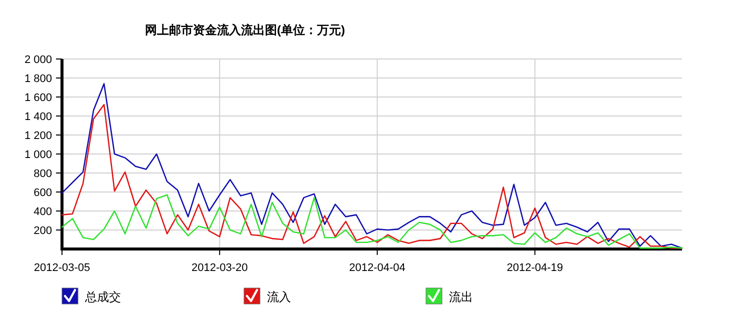  What do you see at coordinates (535, 268) in the screenshot?
I see `x-tick-label: 2012-04-19` at bounding box center [535, 268].